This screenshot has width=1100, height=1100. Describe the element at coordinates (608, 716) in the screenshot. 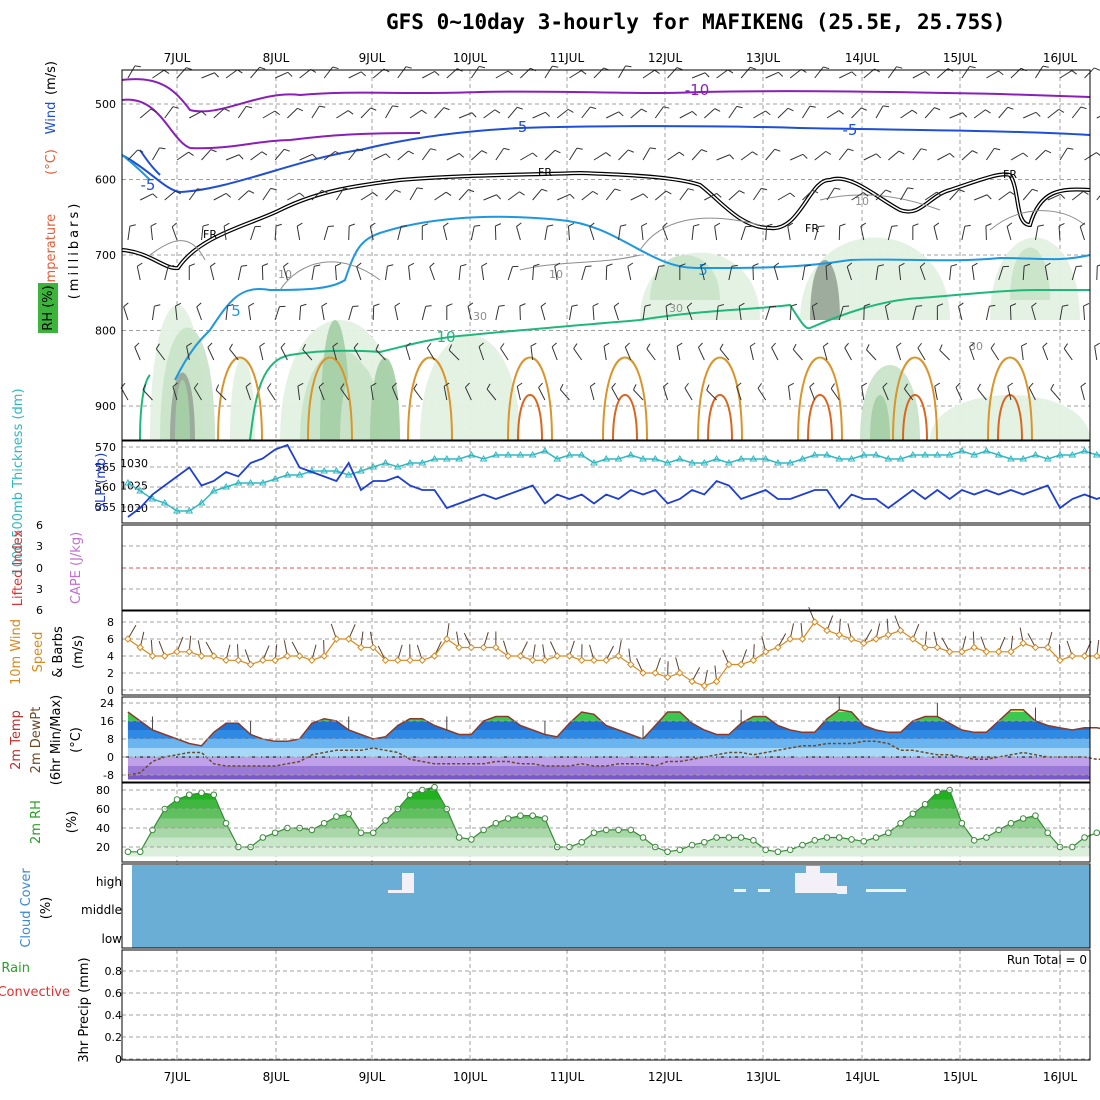

I see `temp-band` at that location.